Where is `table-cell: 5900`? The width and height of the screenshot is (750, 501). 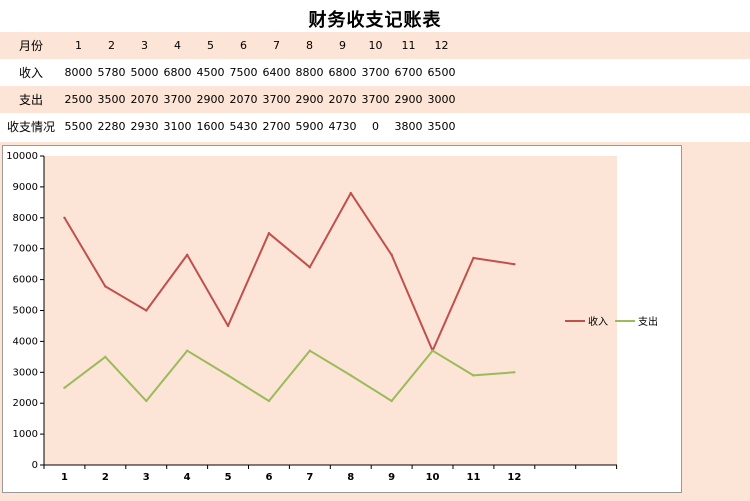
table-cell: 5900 is located at coordinates (309, 126).